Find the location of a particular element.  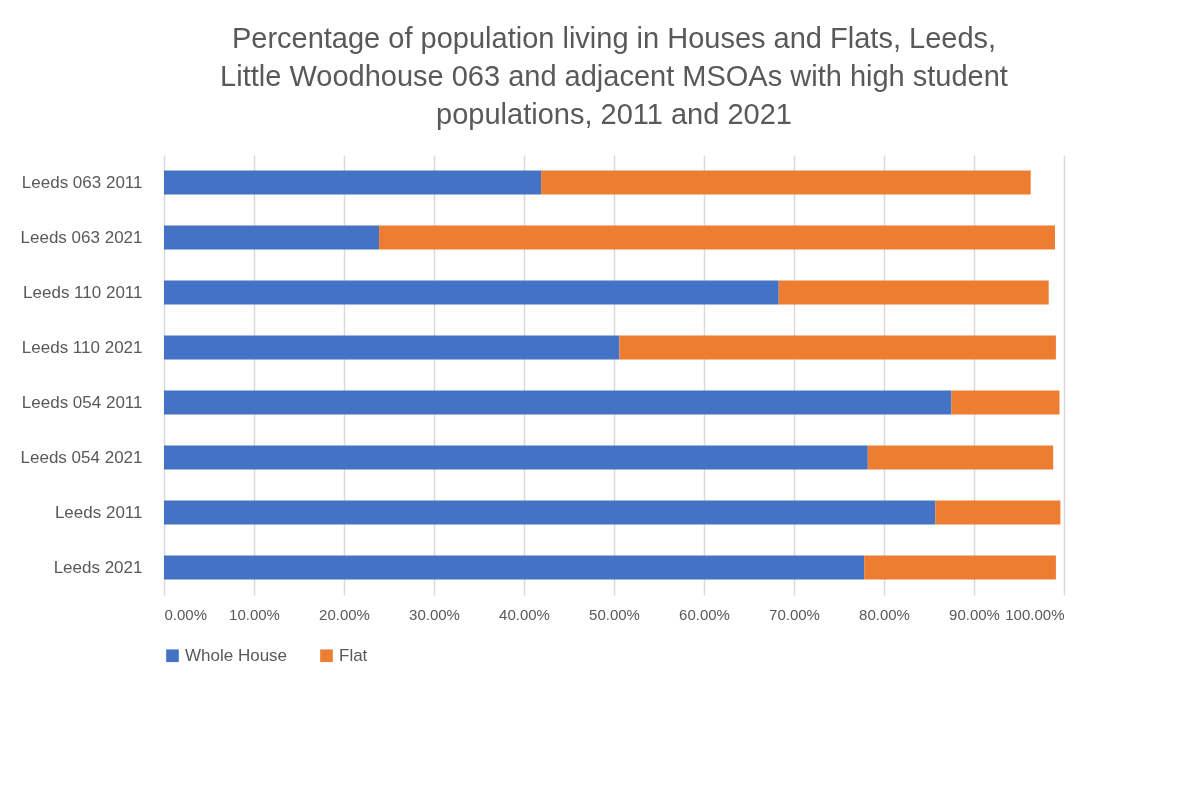

y-tick-label: Leeds 110 2021 is located at coordinates (82, 347).